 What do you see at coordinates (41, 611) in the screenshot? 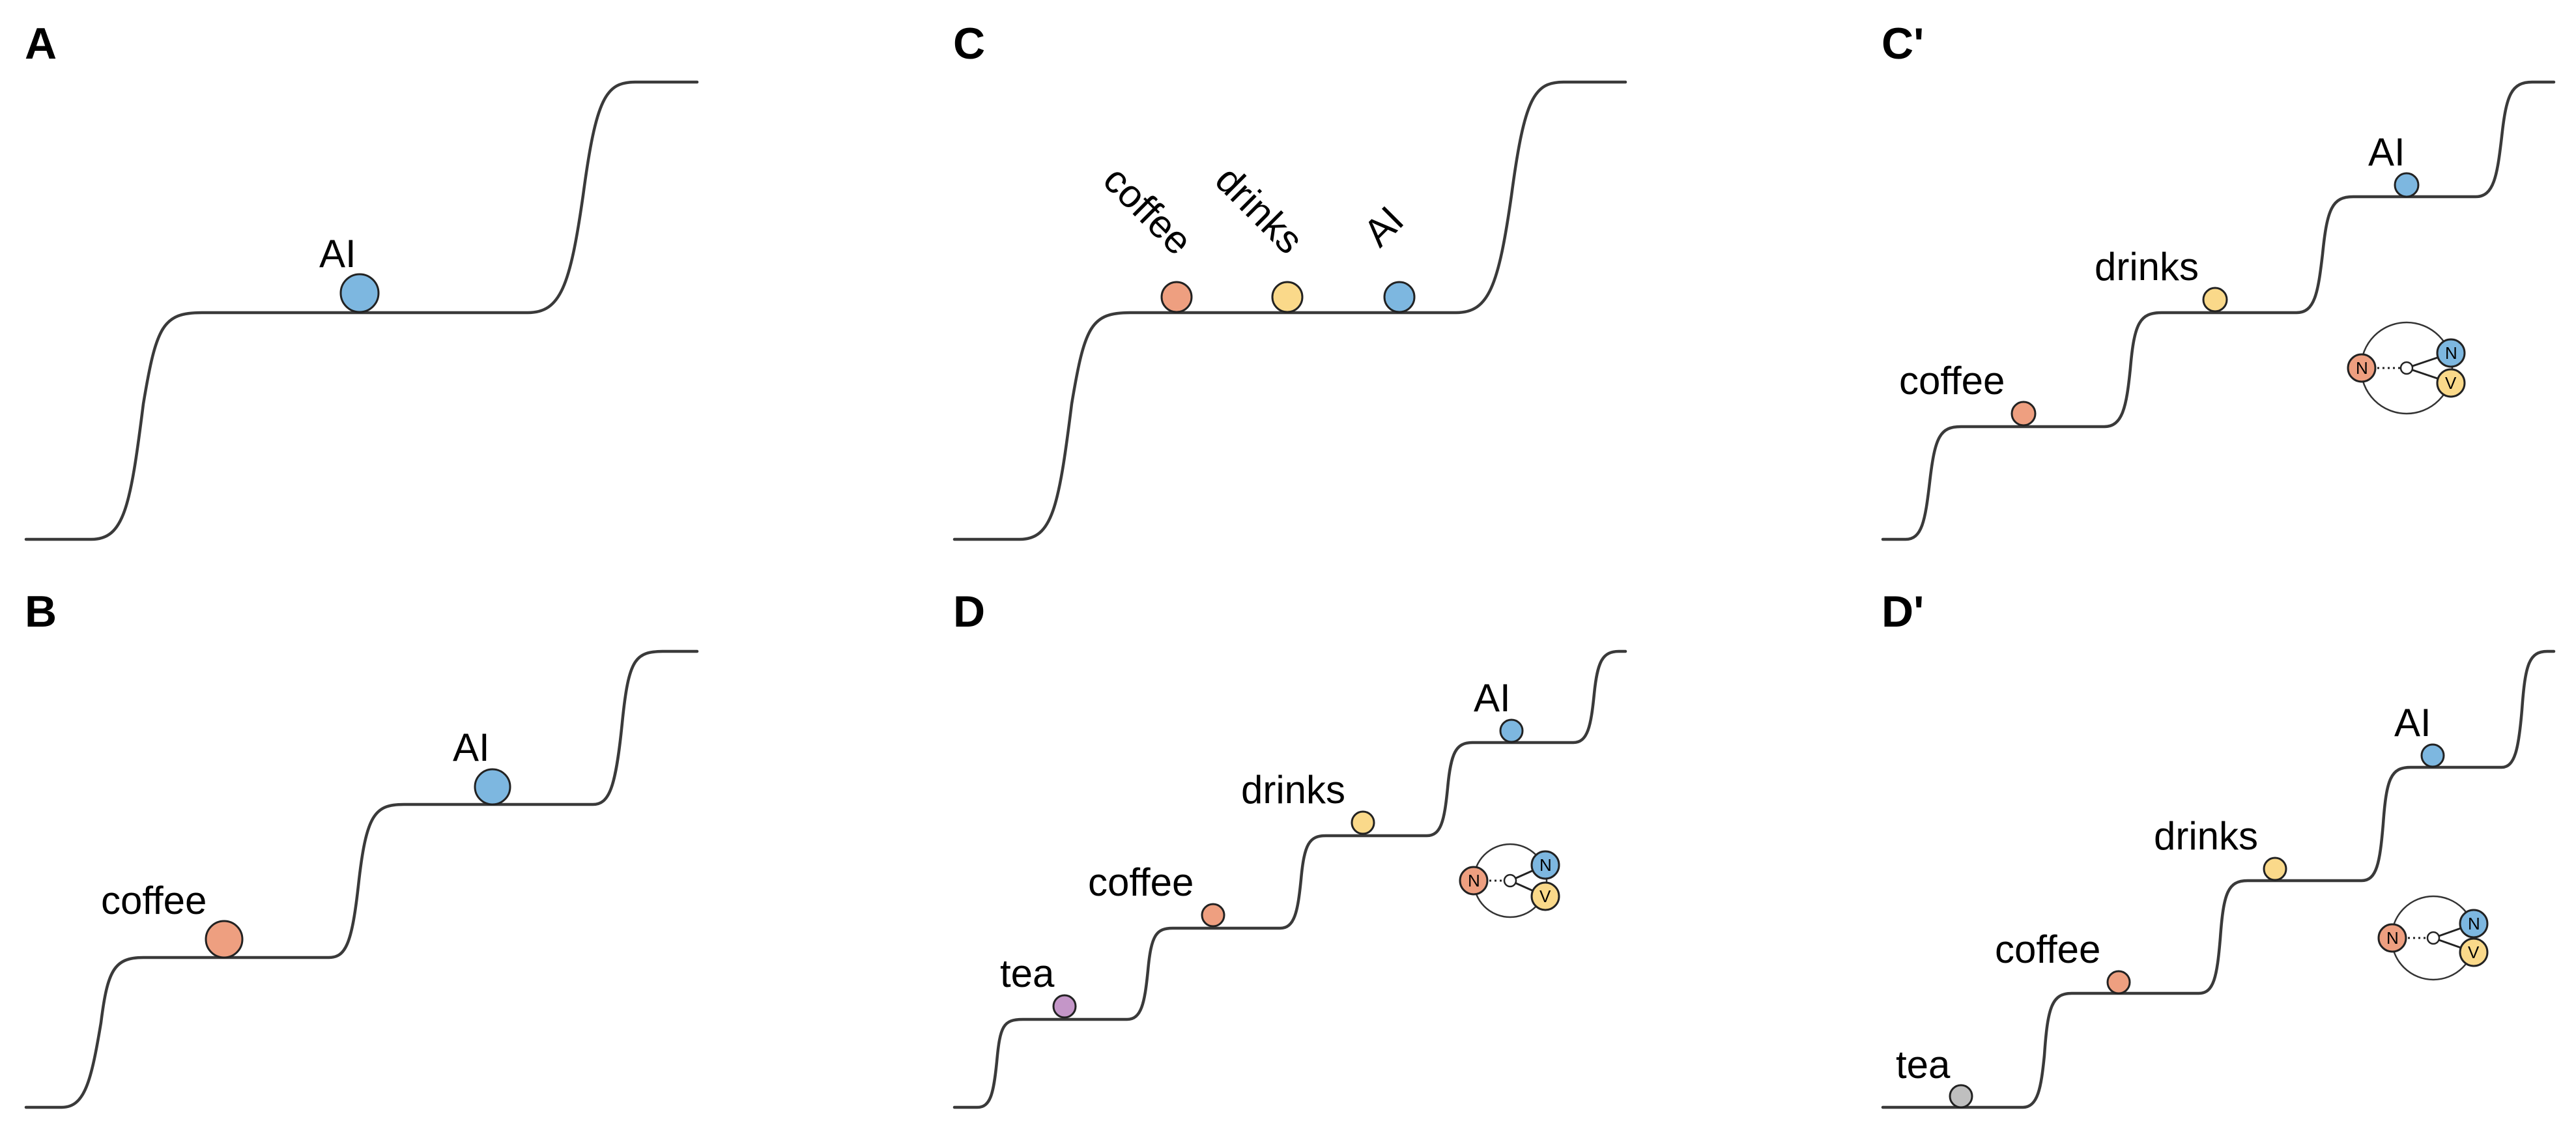
I see `panel-label-b: B` at bounding box center [41, 611].